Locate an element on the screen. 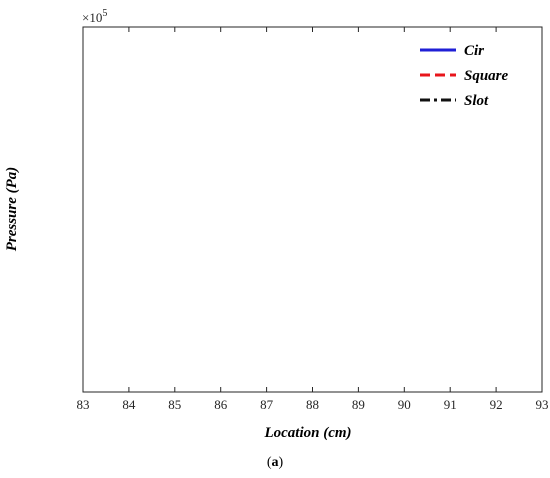  x-tick-label: 84 is located at coordinates (129, 404).